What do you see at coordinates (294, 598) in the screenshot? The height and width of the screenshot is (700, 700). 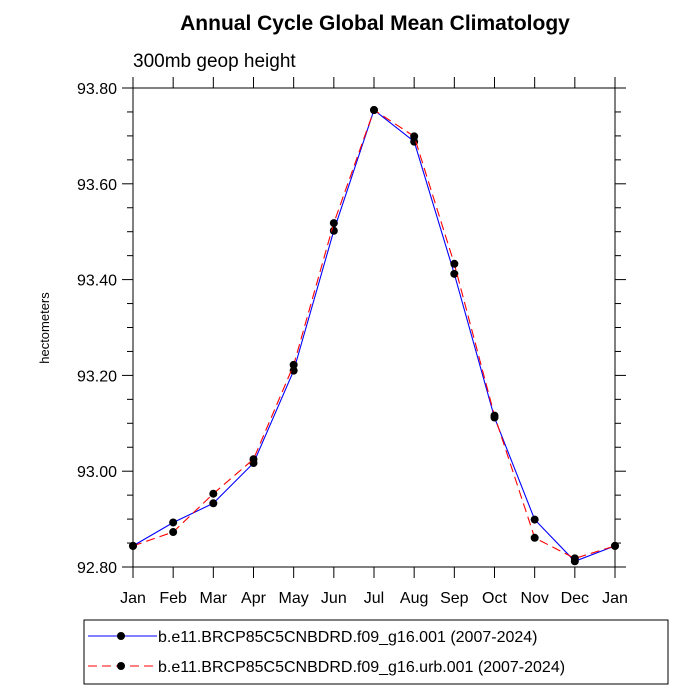 I see `x-tick-label: May` at bounding box center [294, 598].